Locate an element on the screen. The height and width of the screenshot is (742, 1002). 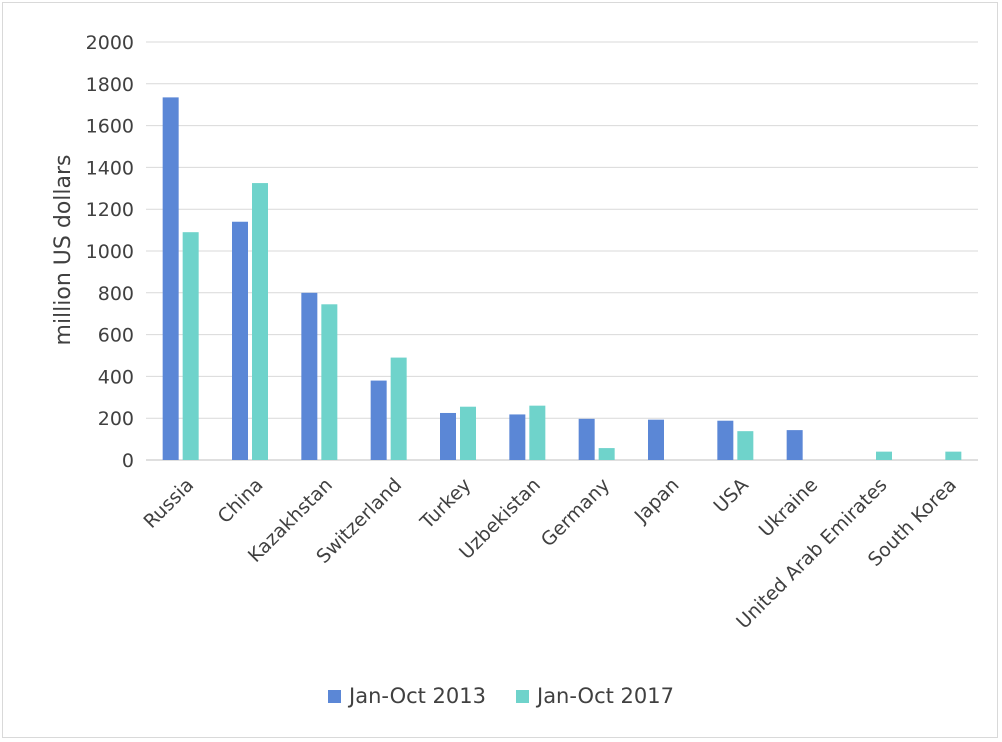
x-category-label: USA is located at coordinates (731, 495).